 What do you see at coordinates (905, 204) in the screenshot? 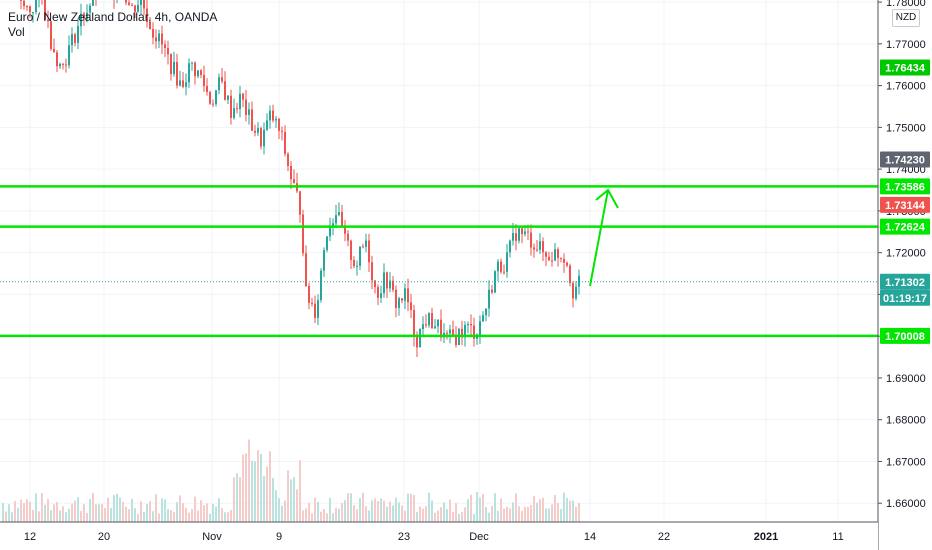
I see `price-tag` at bounding box center [905, 204].